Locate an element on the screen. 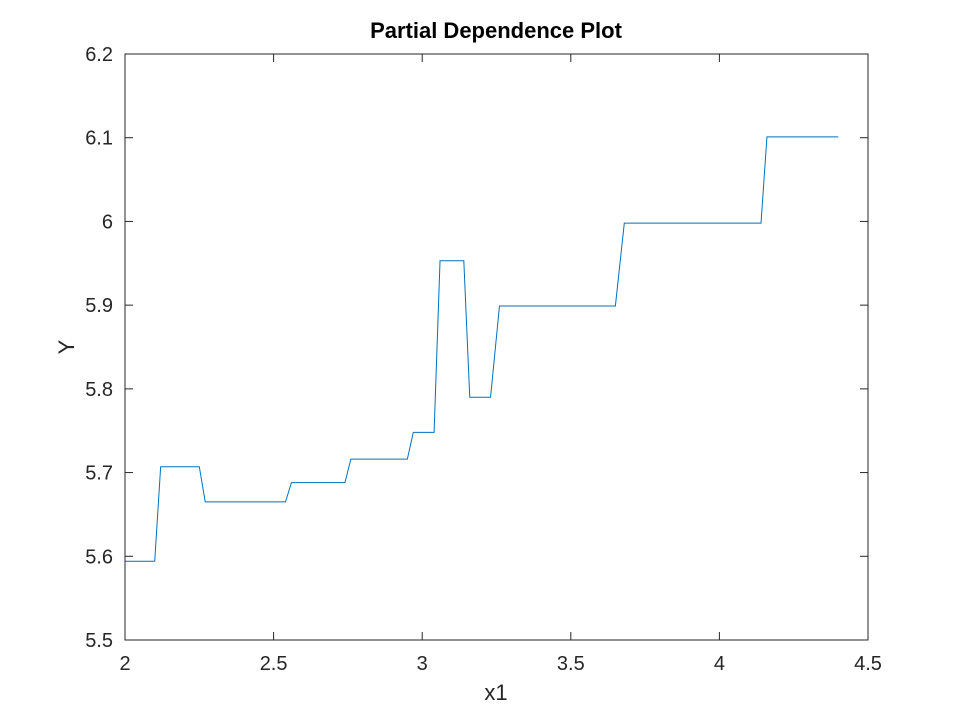 Image resolution: width=960 pixels, height=720 pixels. y-tick-label: 5.9 is located at coordinates (99, 306).